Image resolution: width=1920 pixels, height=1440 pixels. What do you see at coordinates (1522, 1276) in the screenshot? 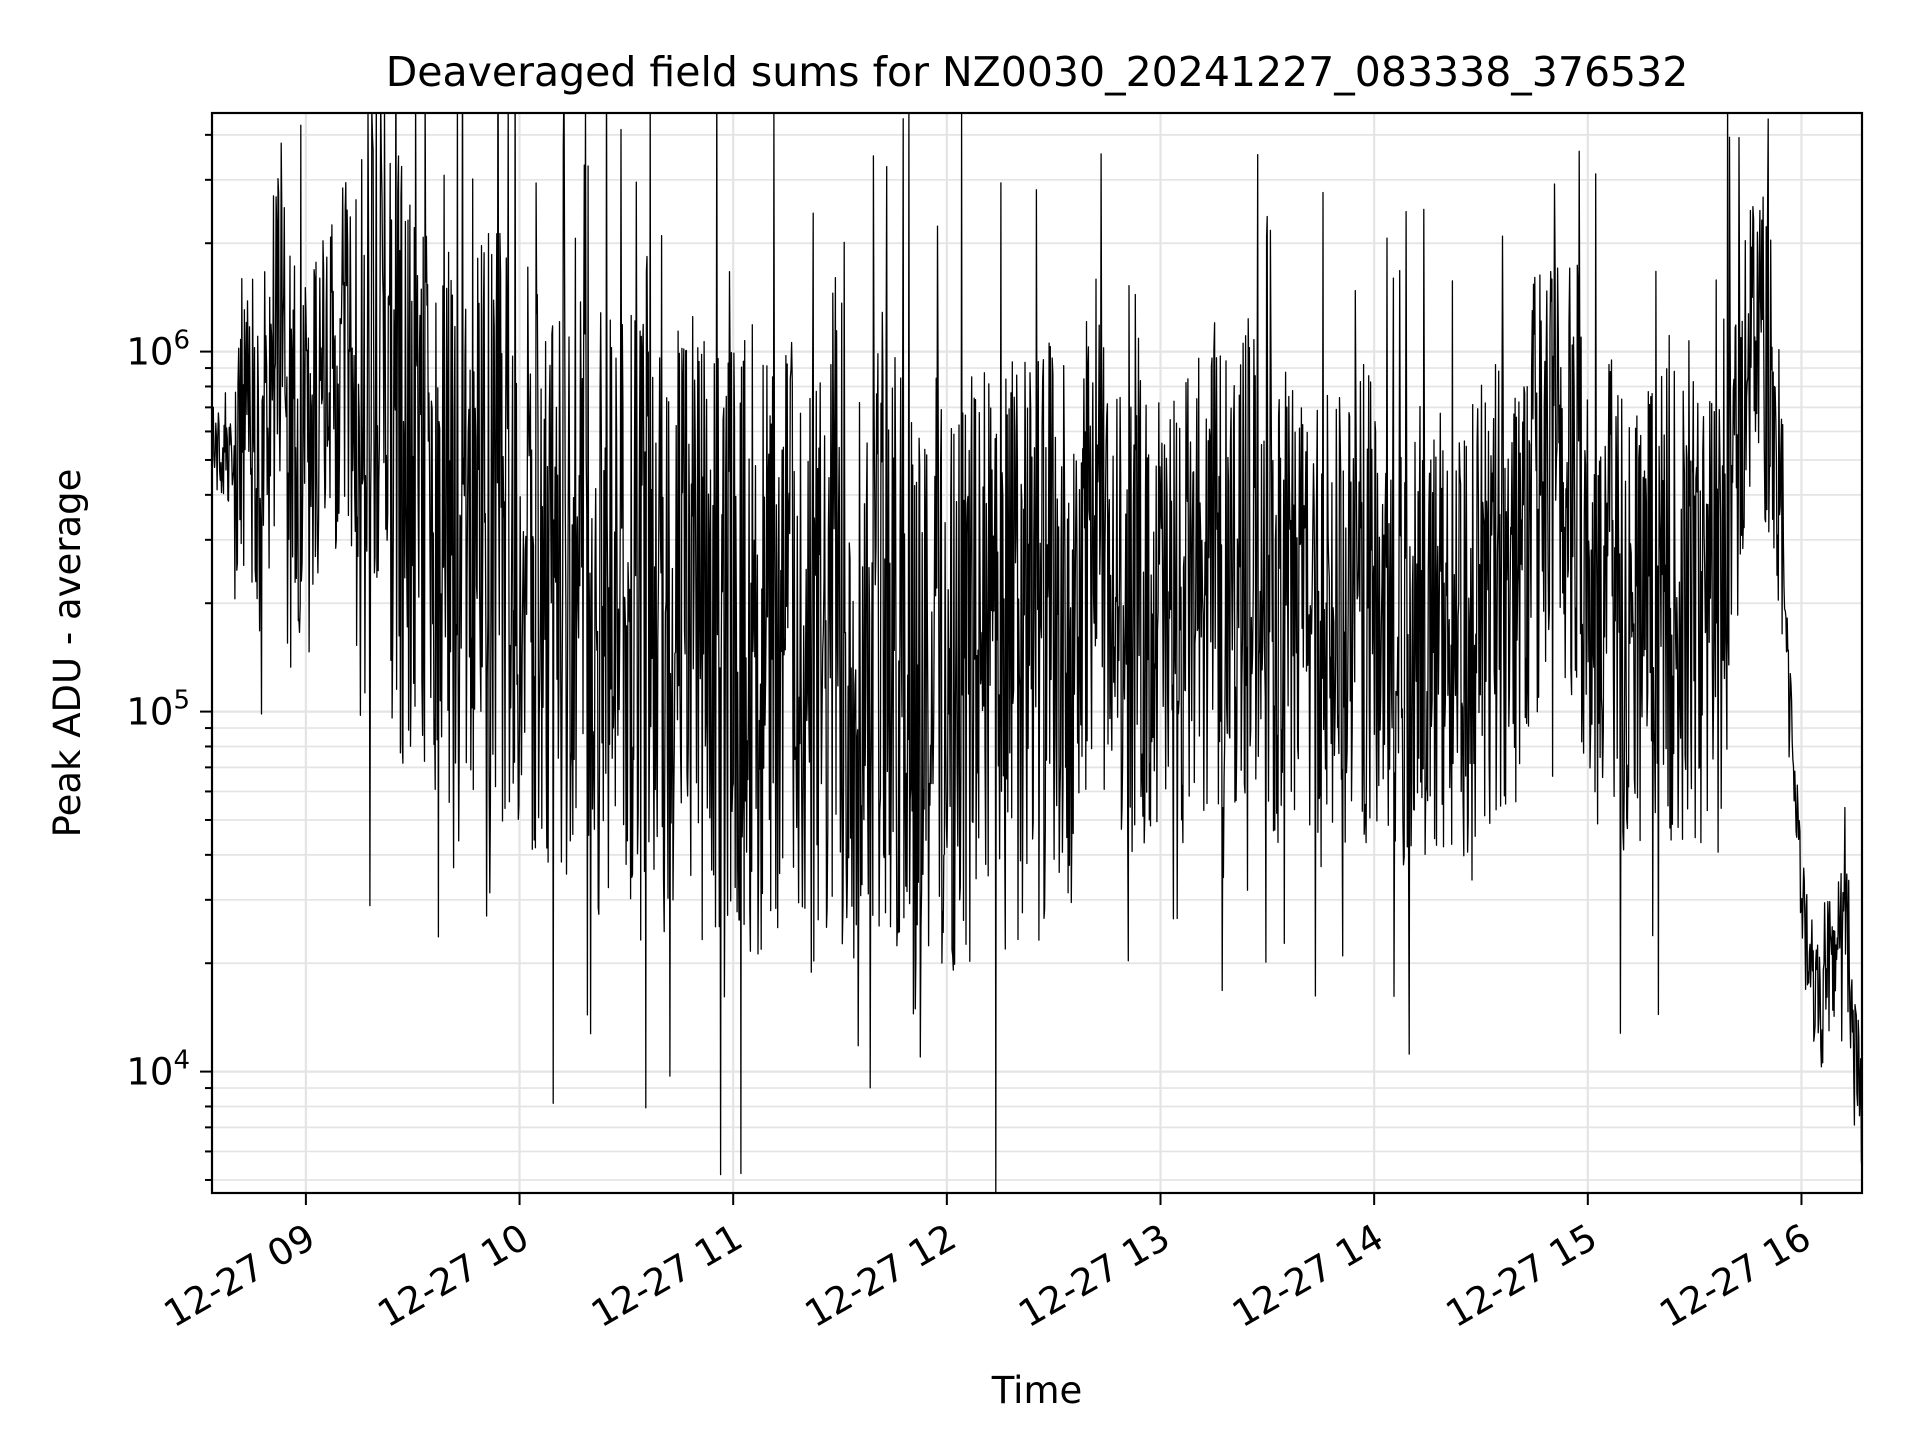
I see `x-tick-label: 12-27 15` at bounding box center [1522, 1276].